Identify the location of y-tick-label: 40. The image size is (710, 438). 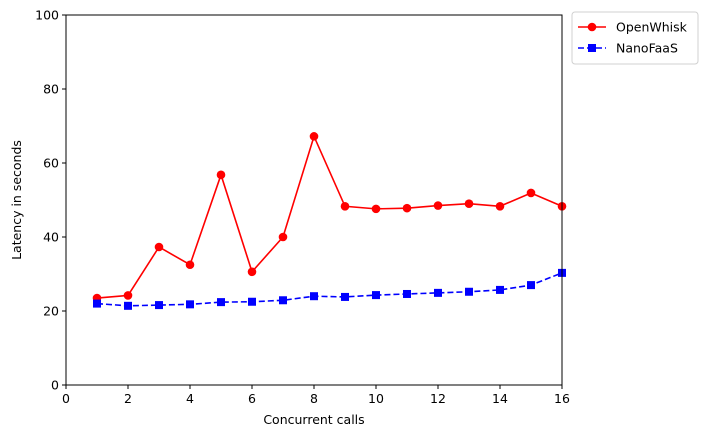
(51, 237).